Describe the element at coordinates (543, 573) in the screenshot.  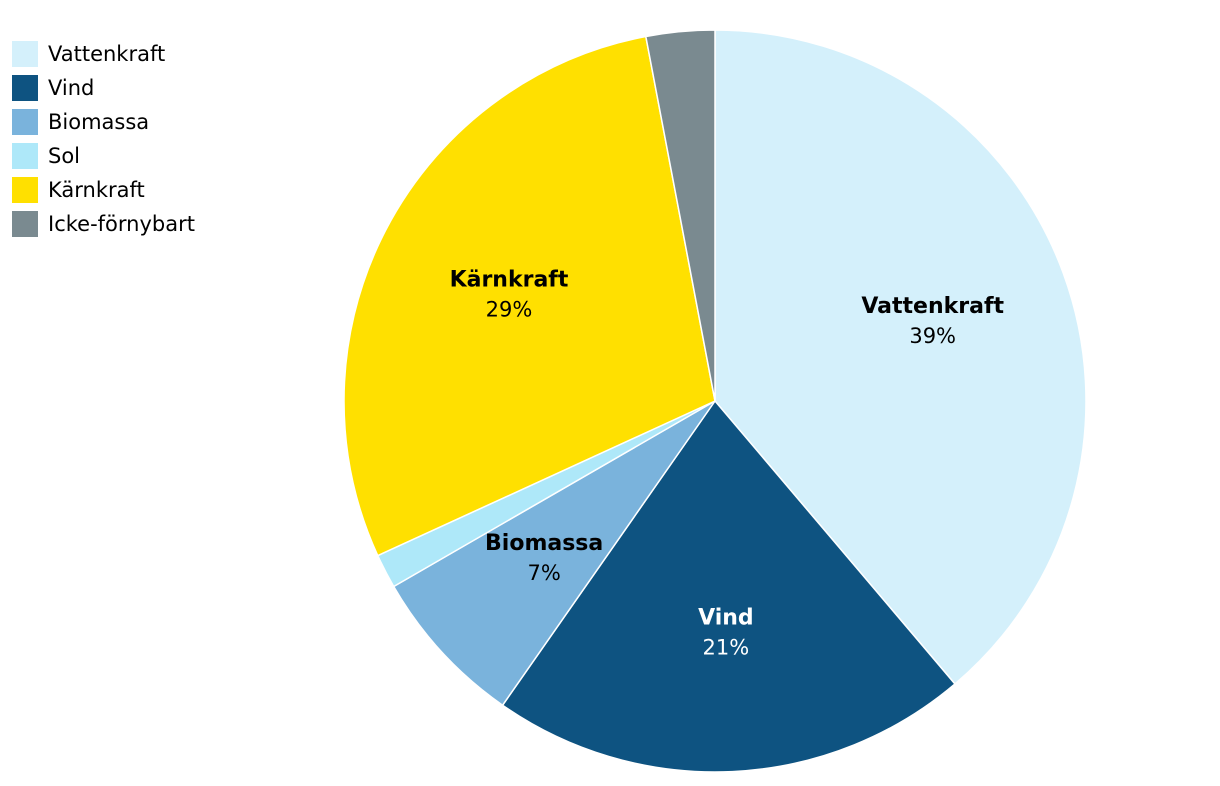
I see `slice-value-label: 7%` at that location.